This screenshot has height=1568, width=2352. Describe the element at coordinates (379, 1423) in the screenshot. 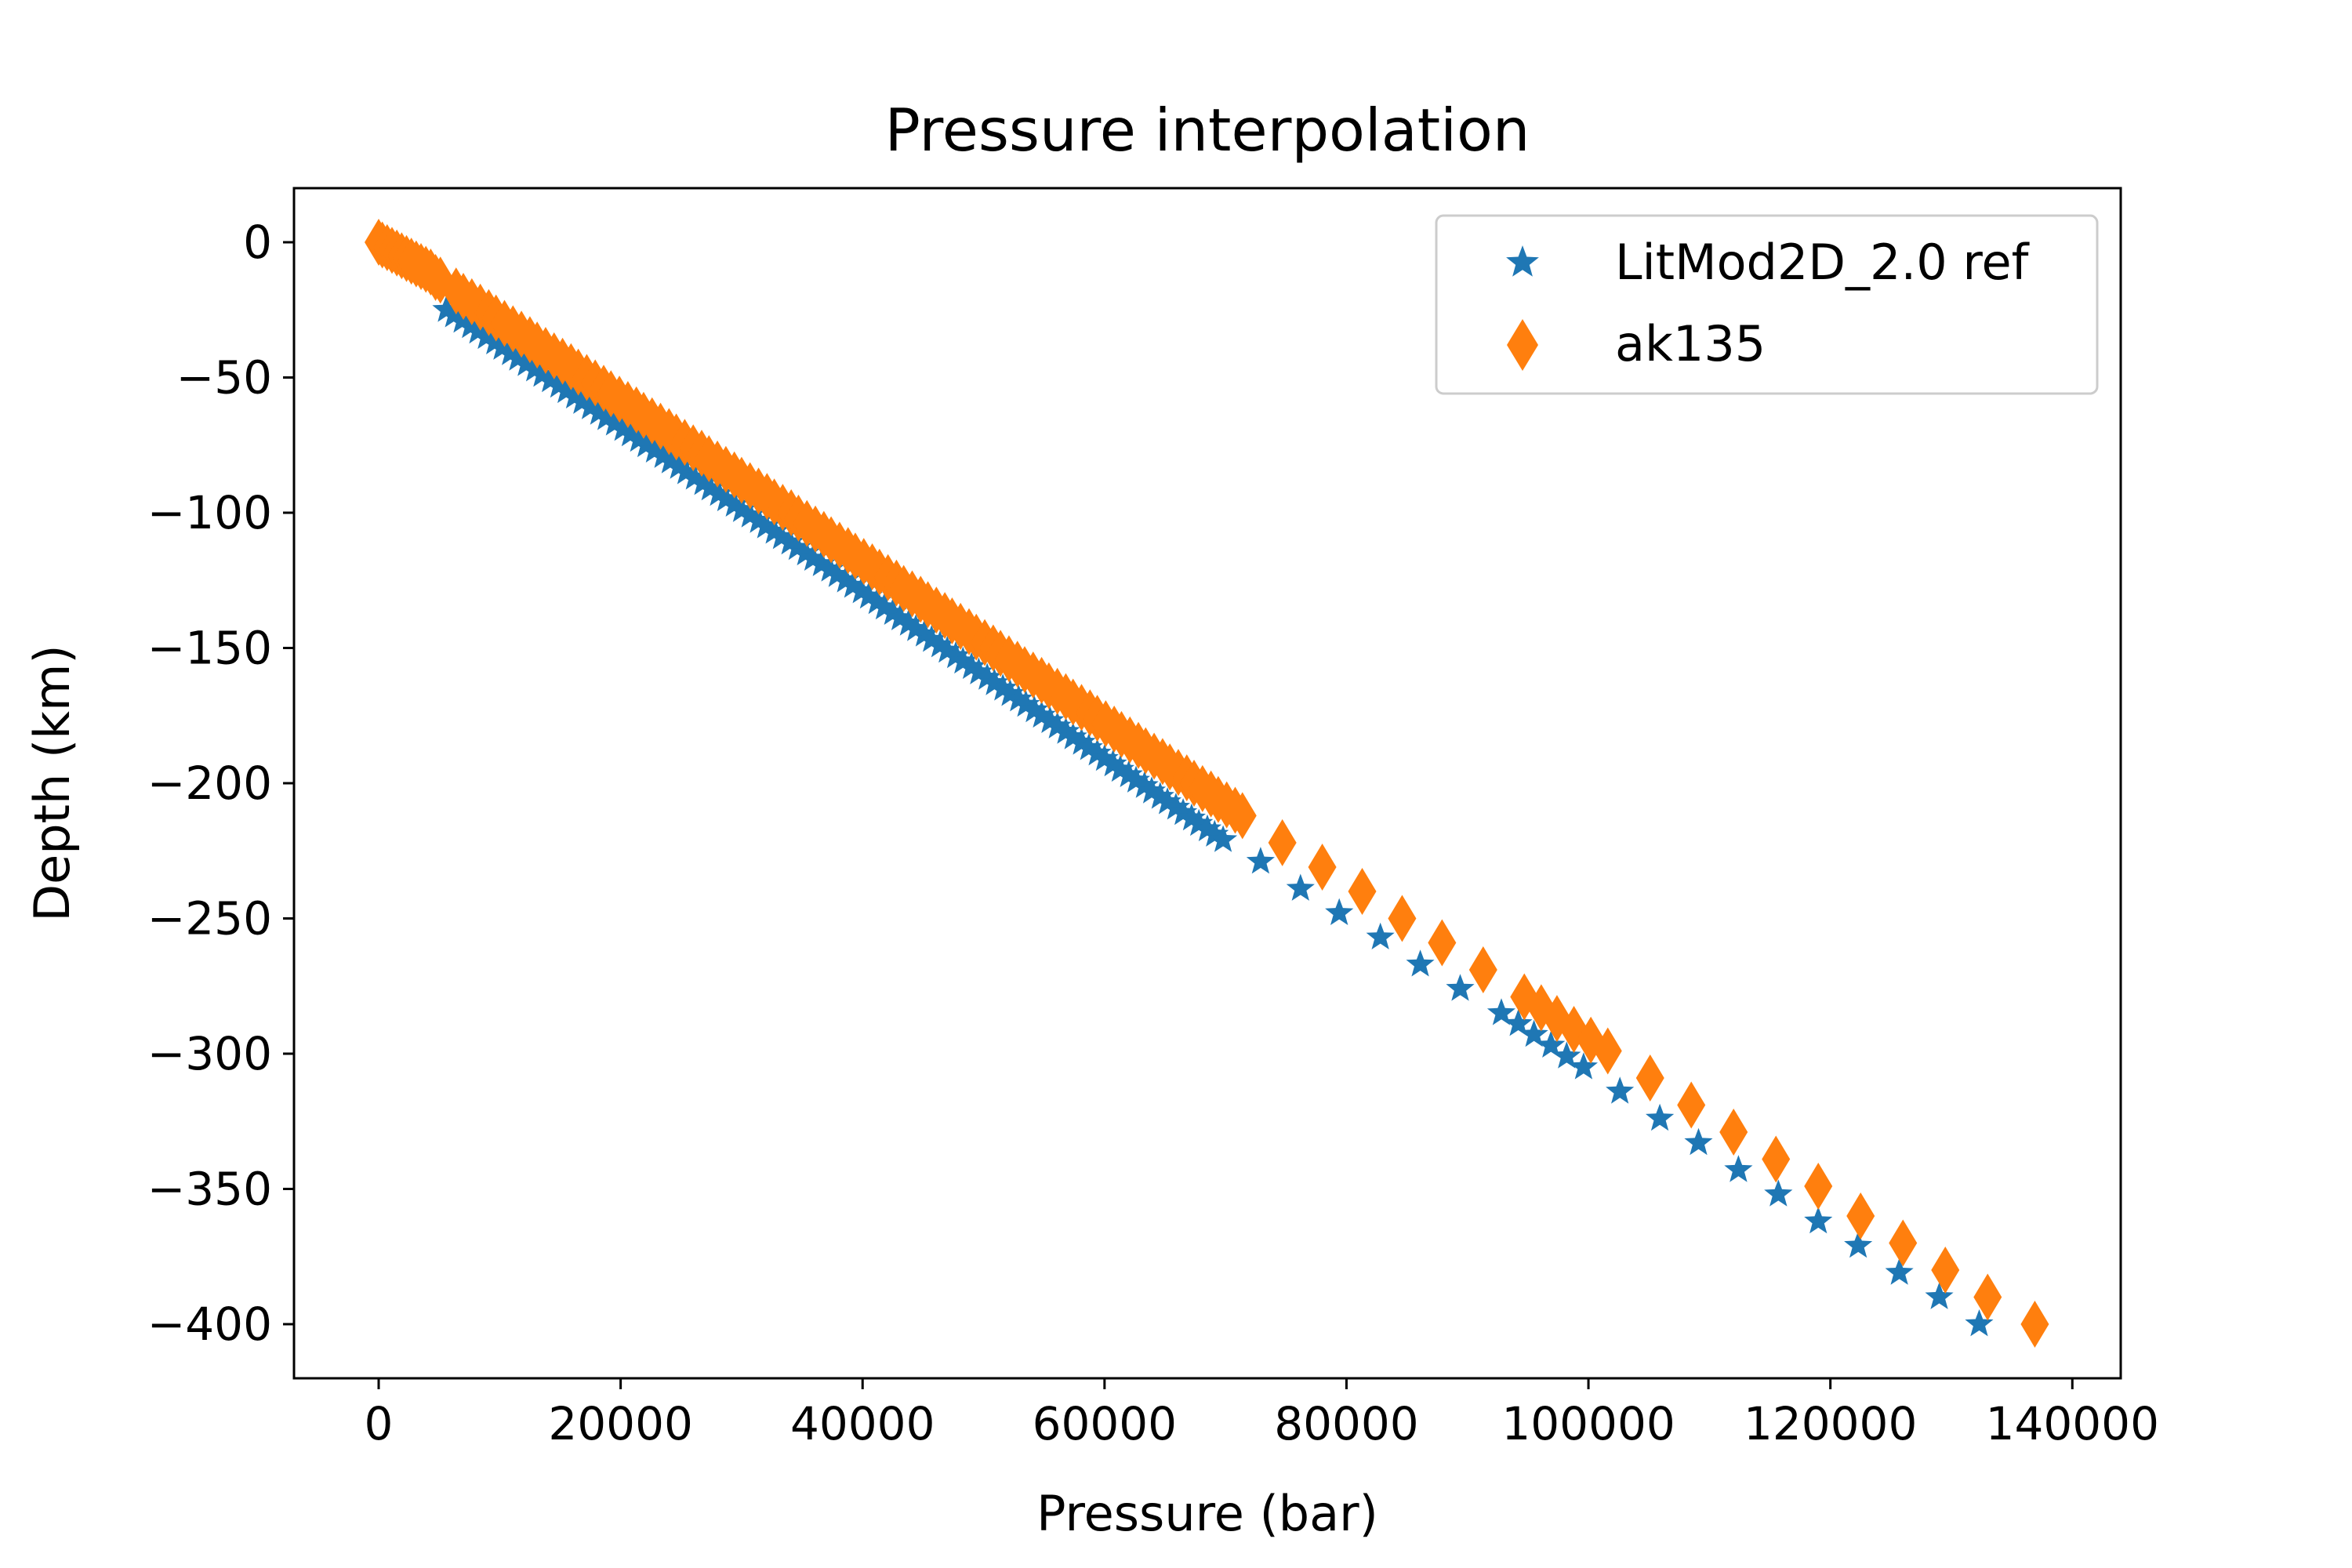

I see `x-tick-label: 0` at that location.